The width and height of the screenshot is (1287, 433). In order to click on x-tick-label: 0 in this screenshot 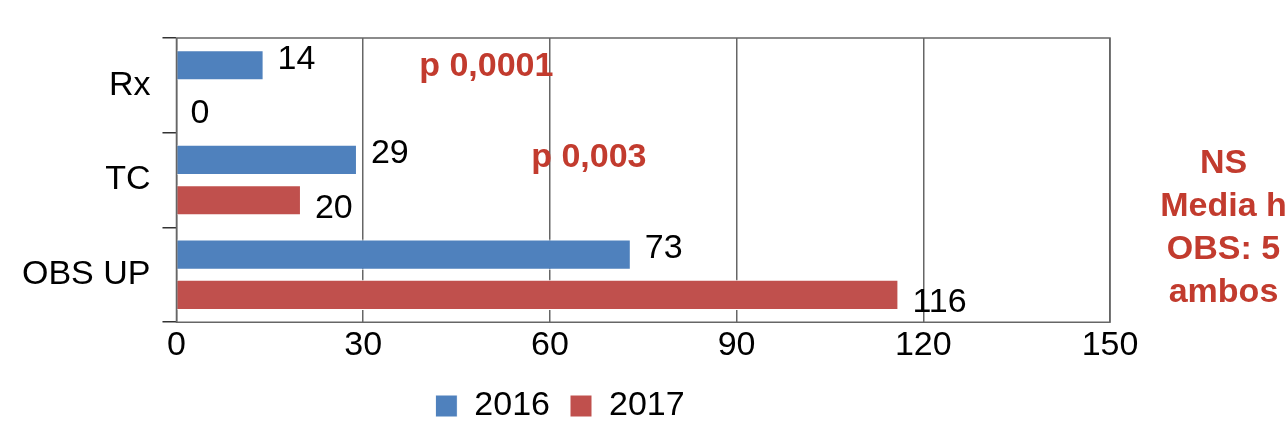, I will do `click(176, 342)`.